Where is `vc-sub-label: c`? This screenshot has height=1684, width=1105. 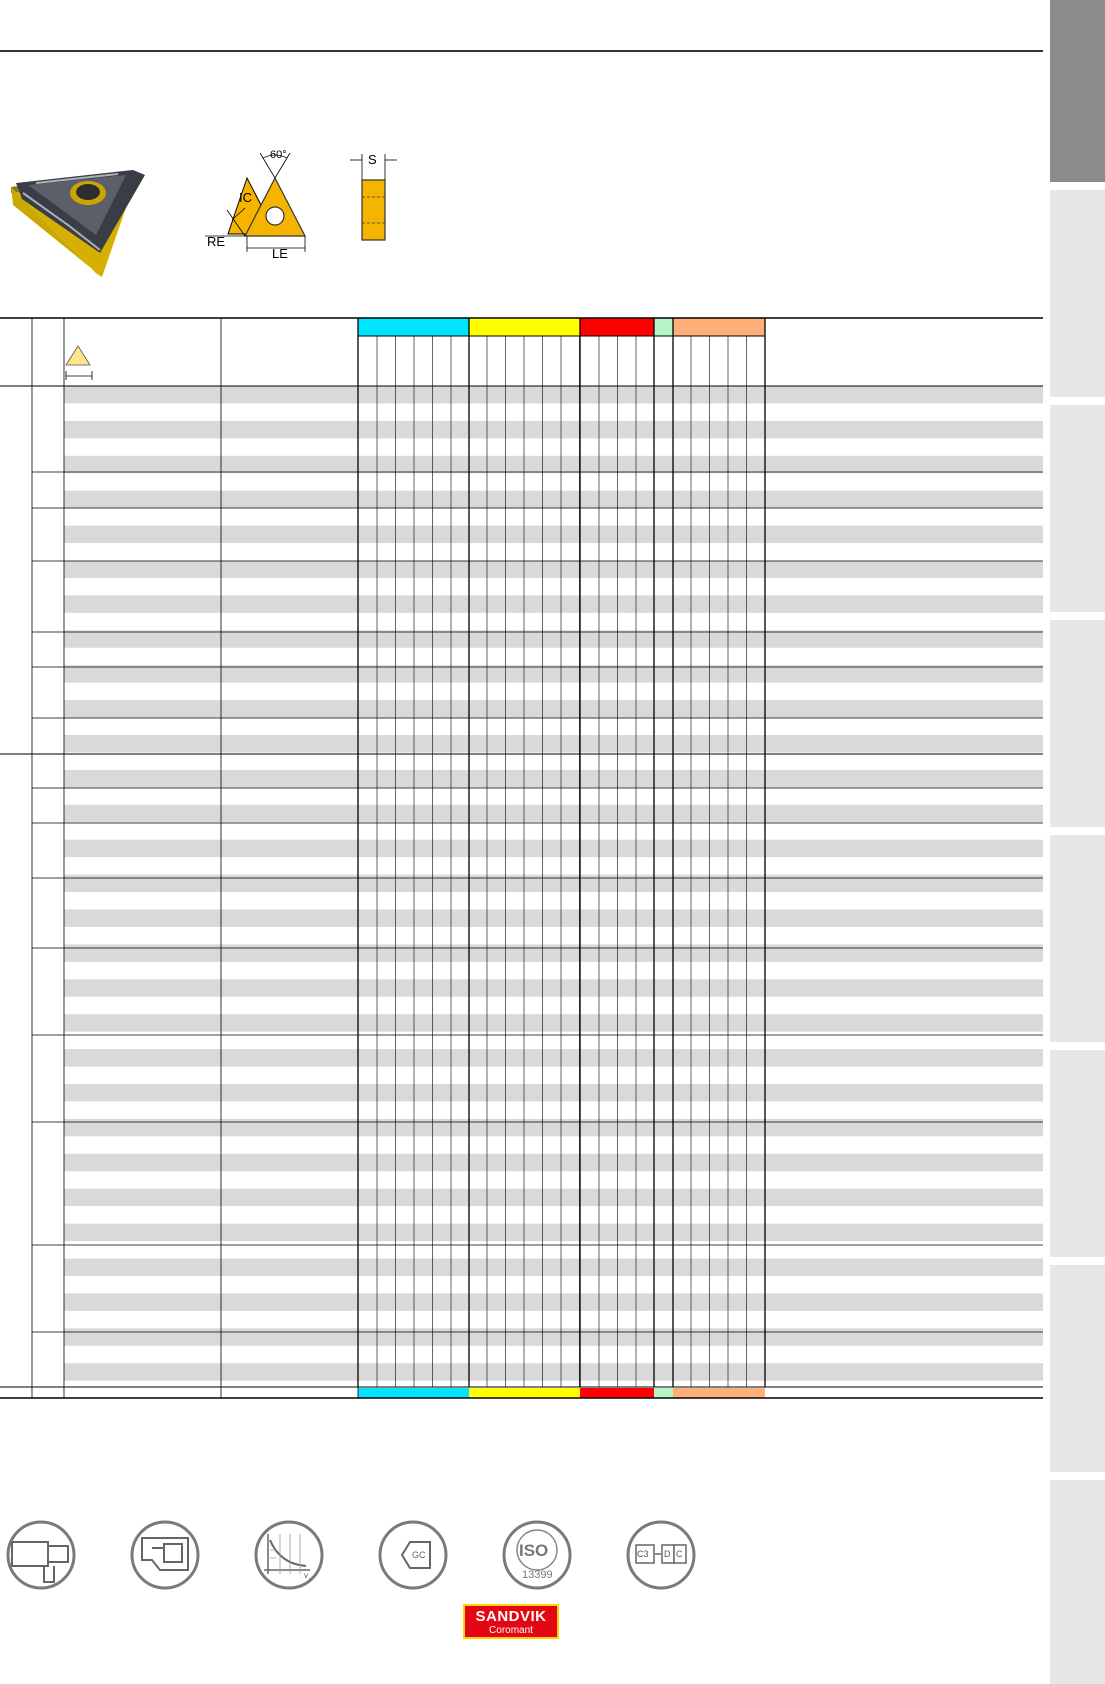
vc-sub-label: c is located at coordinates (310, 1580).